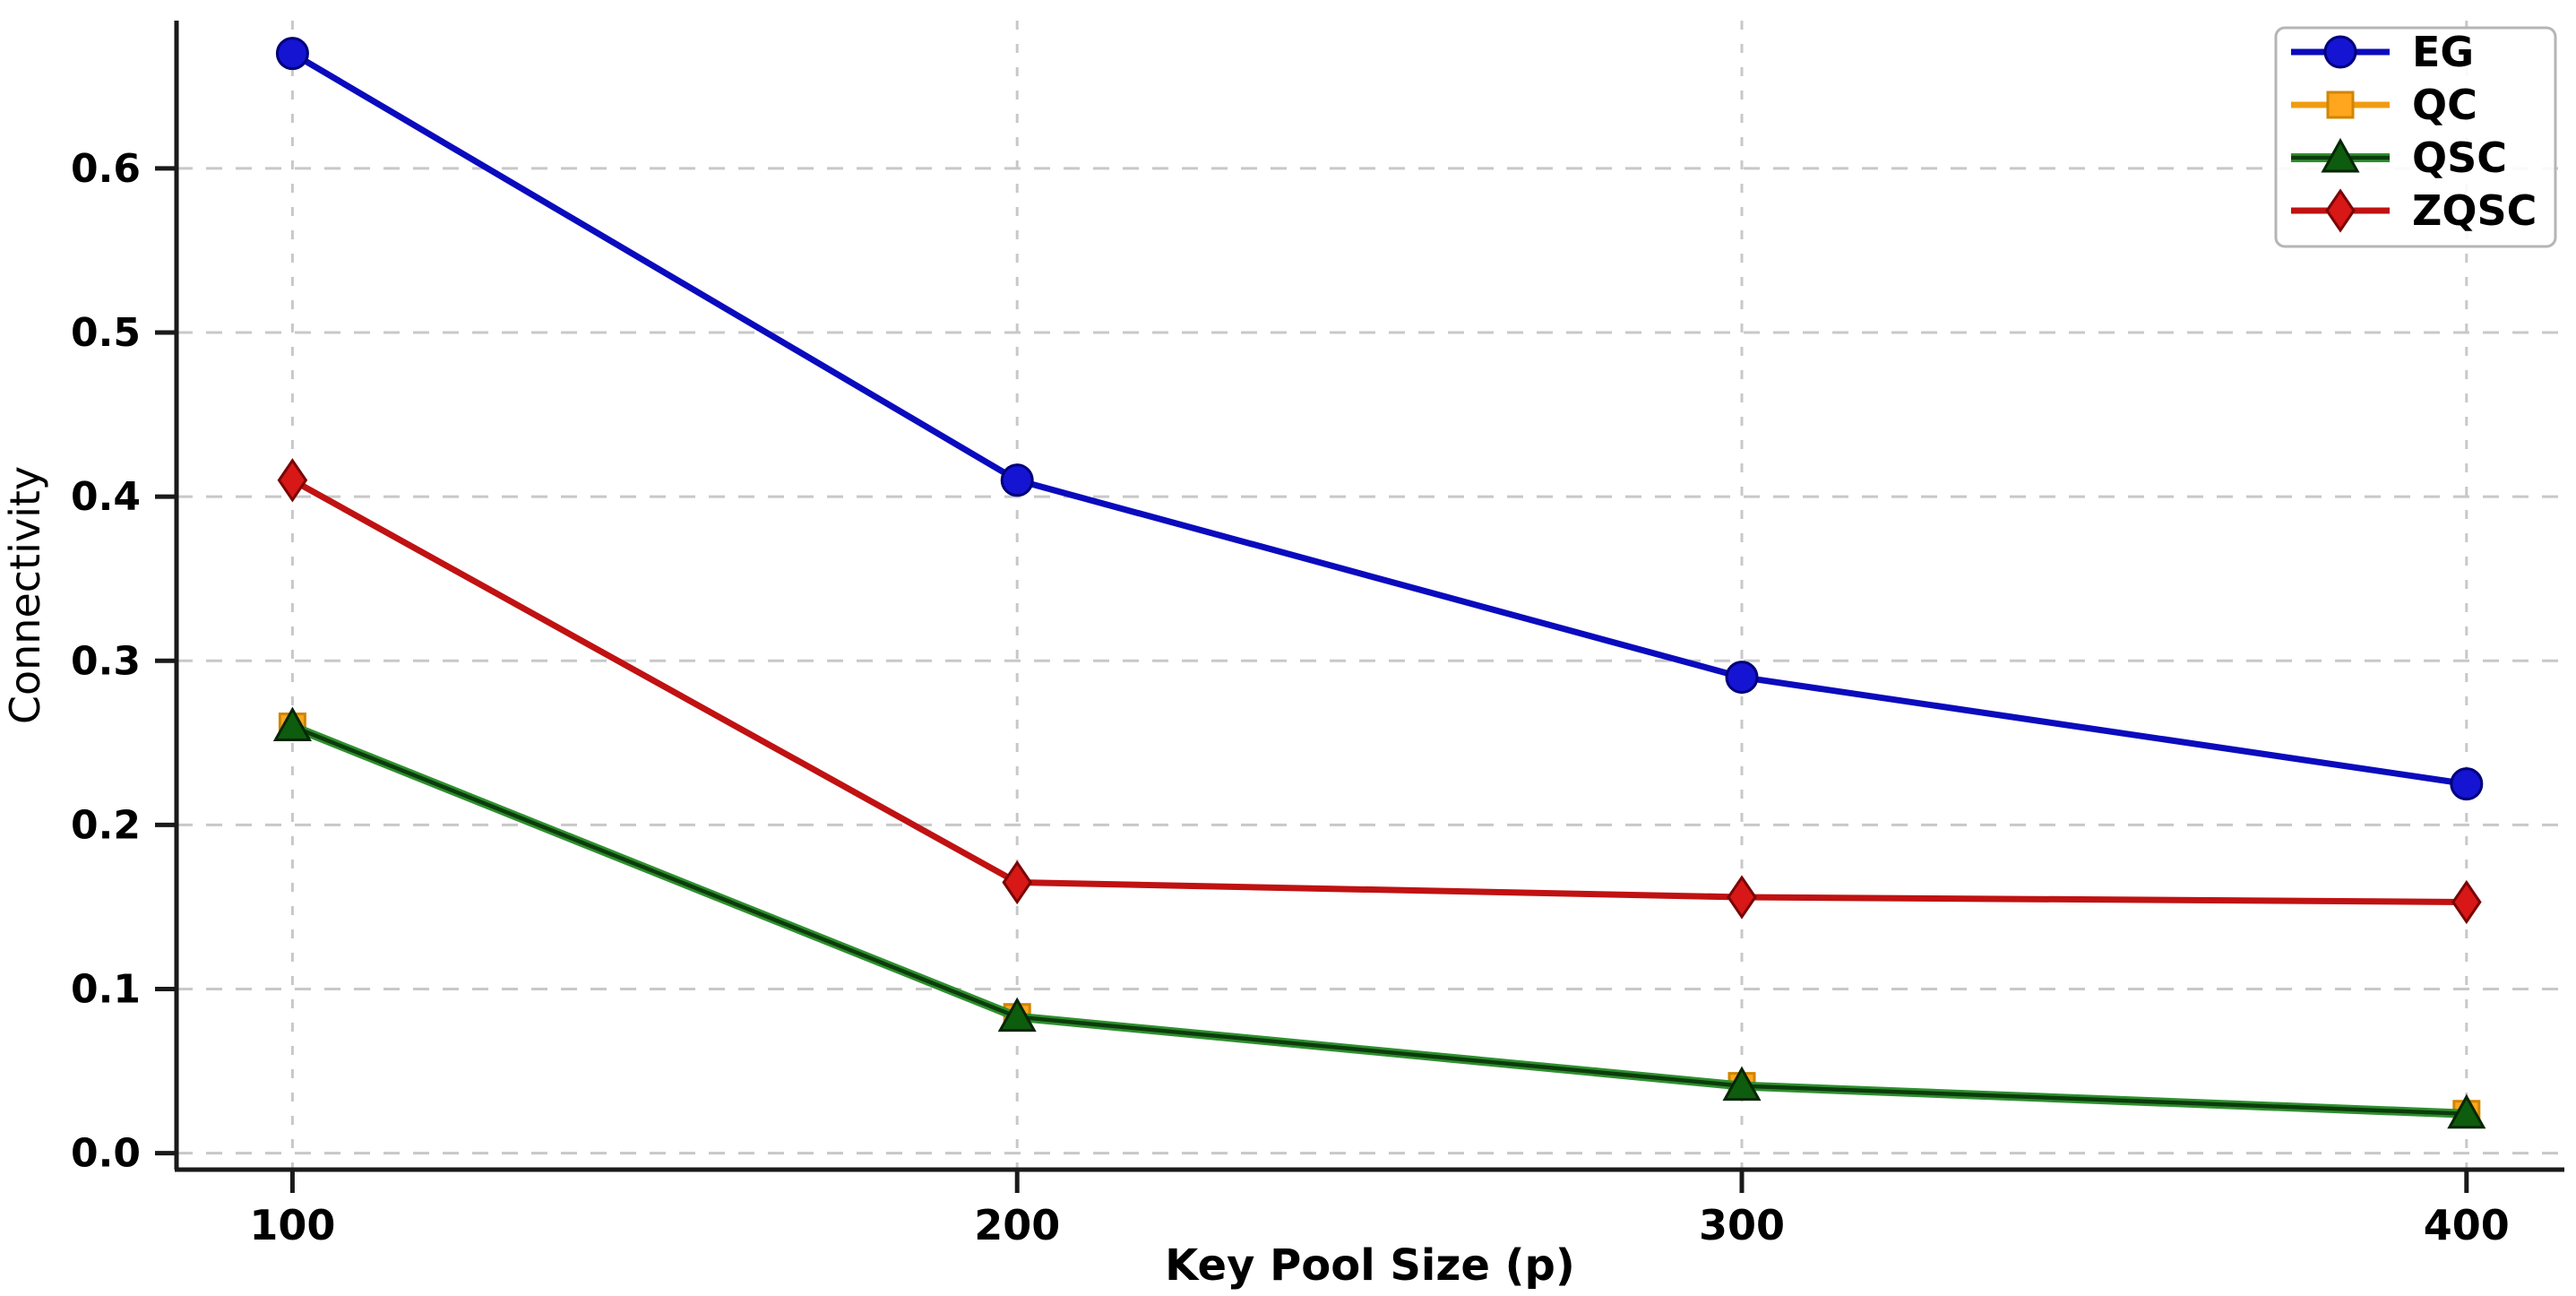 The width and height of the screenshot is (2576, 1296). Describe the element at coordinates (106, 1154) in the screenshot. I see `y-tick-label: 0.0` at that location.